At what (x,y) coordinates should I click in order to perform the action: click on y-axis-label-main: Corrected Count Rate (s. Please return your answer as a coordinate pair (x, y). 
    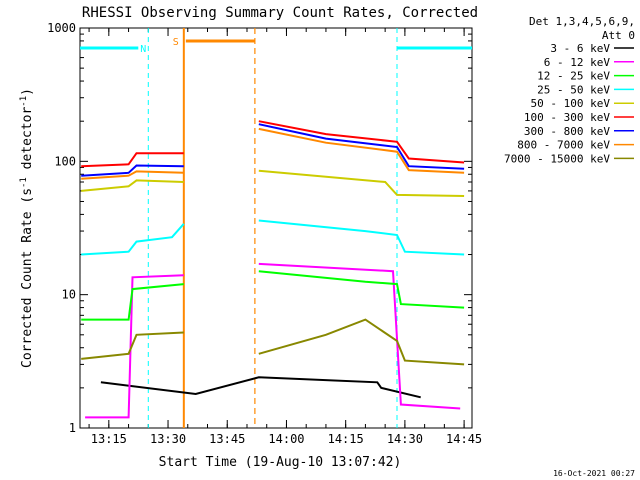
    Looking at the image, I should click on (27, 278).